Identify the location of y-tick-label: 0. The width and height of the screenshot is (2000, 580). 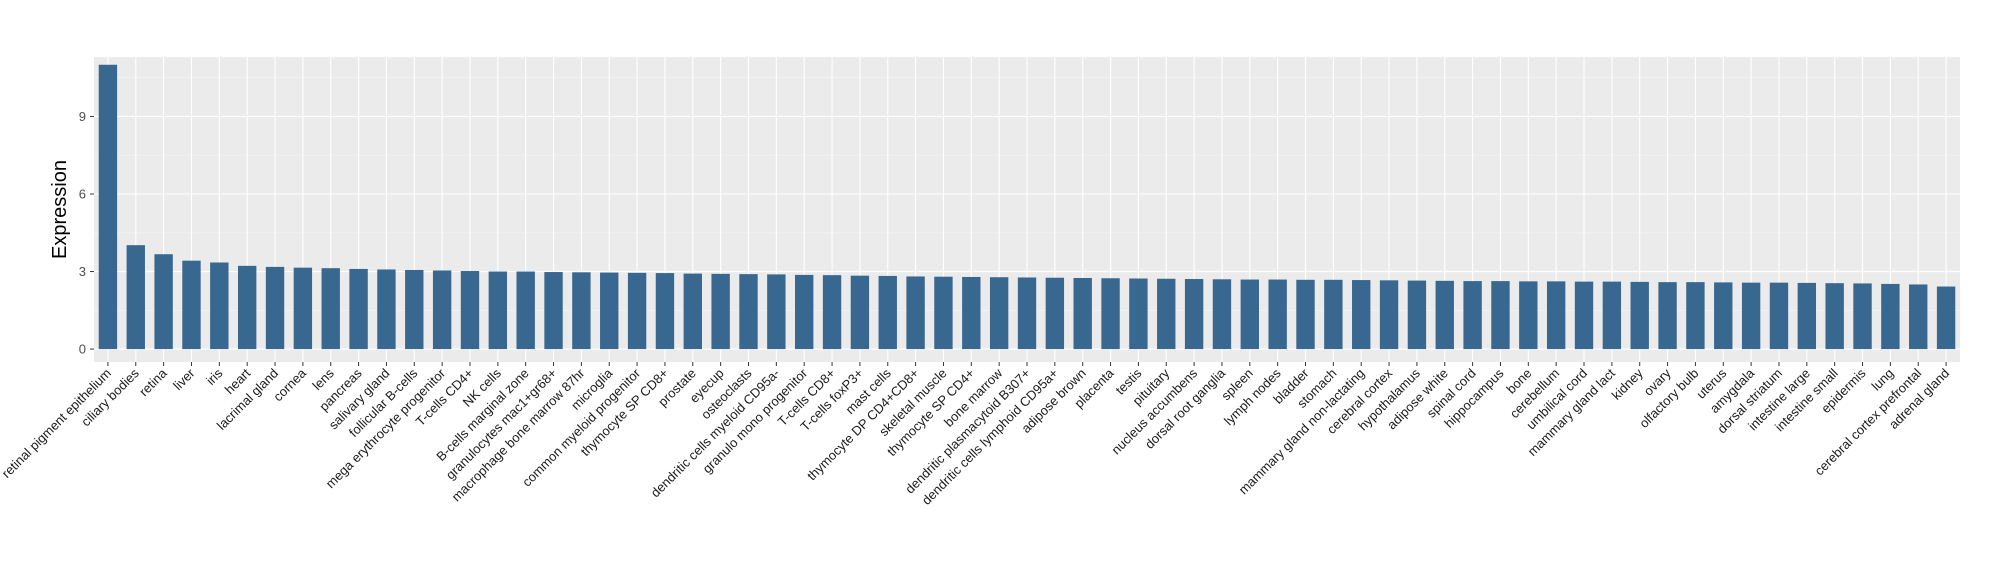
(82, 349).